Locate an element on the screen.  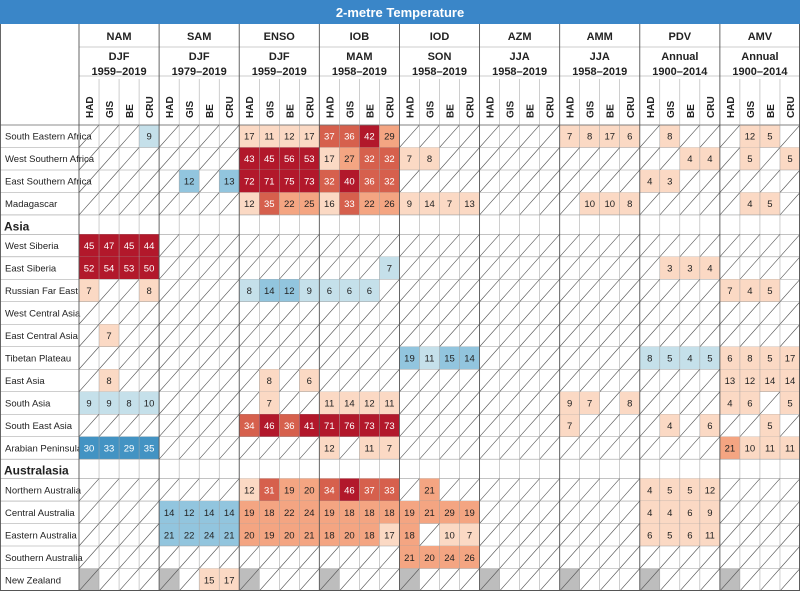
cell-madagascar-34-value: 5 is located at coordinates (769, 204).